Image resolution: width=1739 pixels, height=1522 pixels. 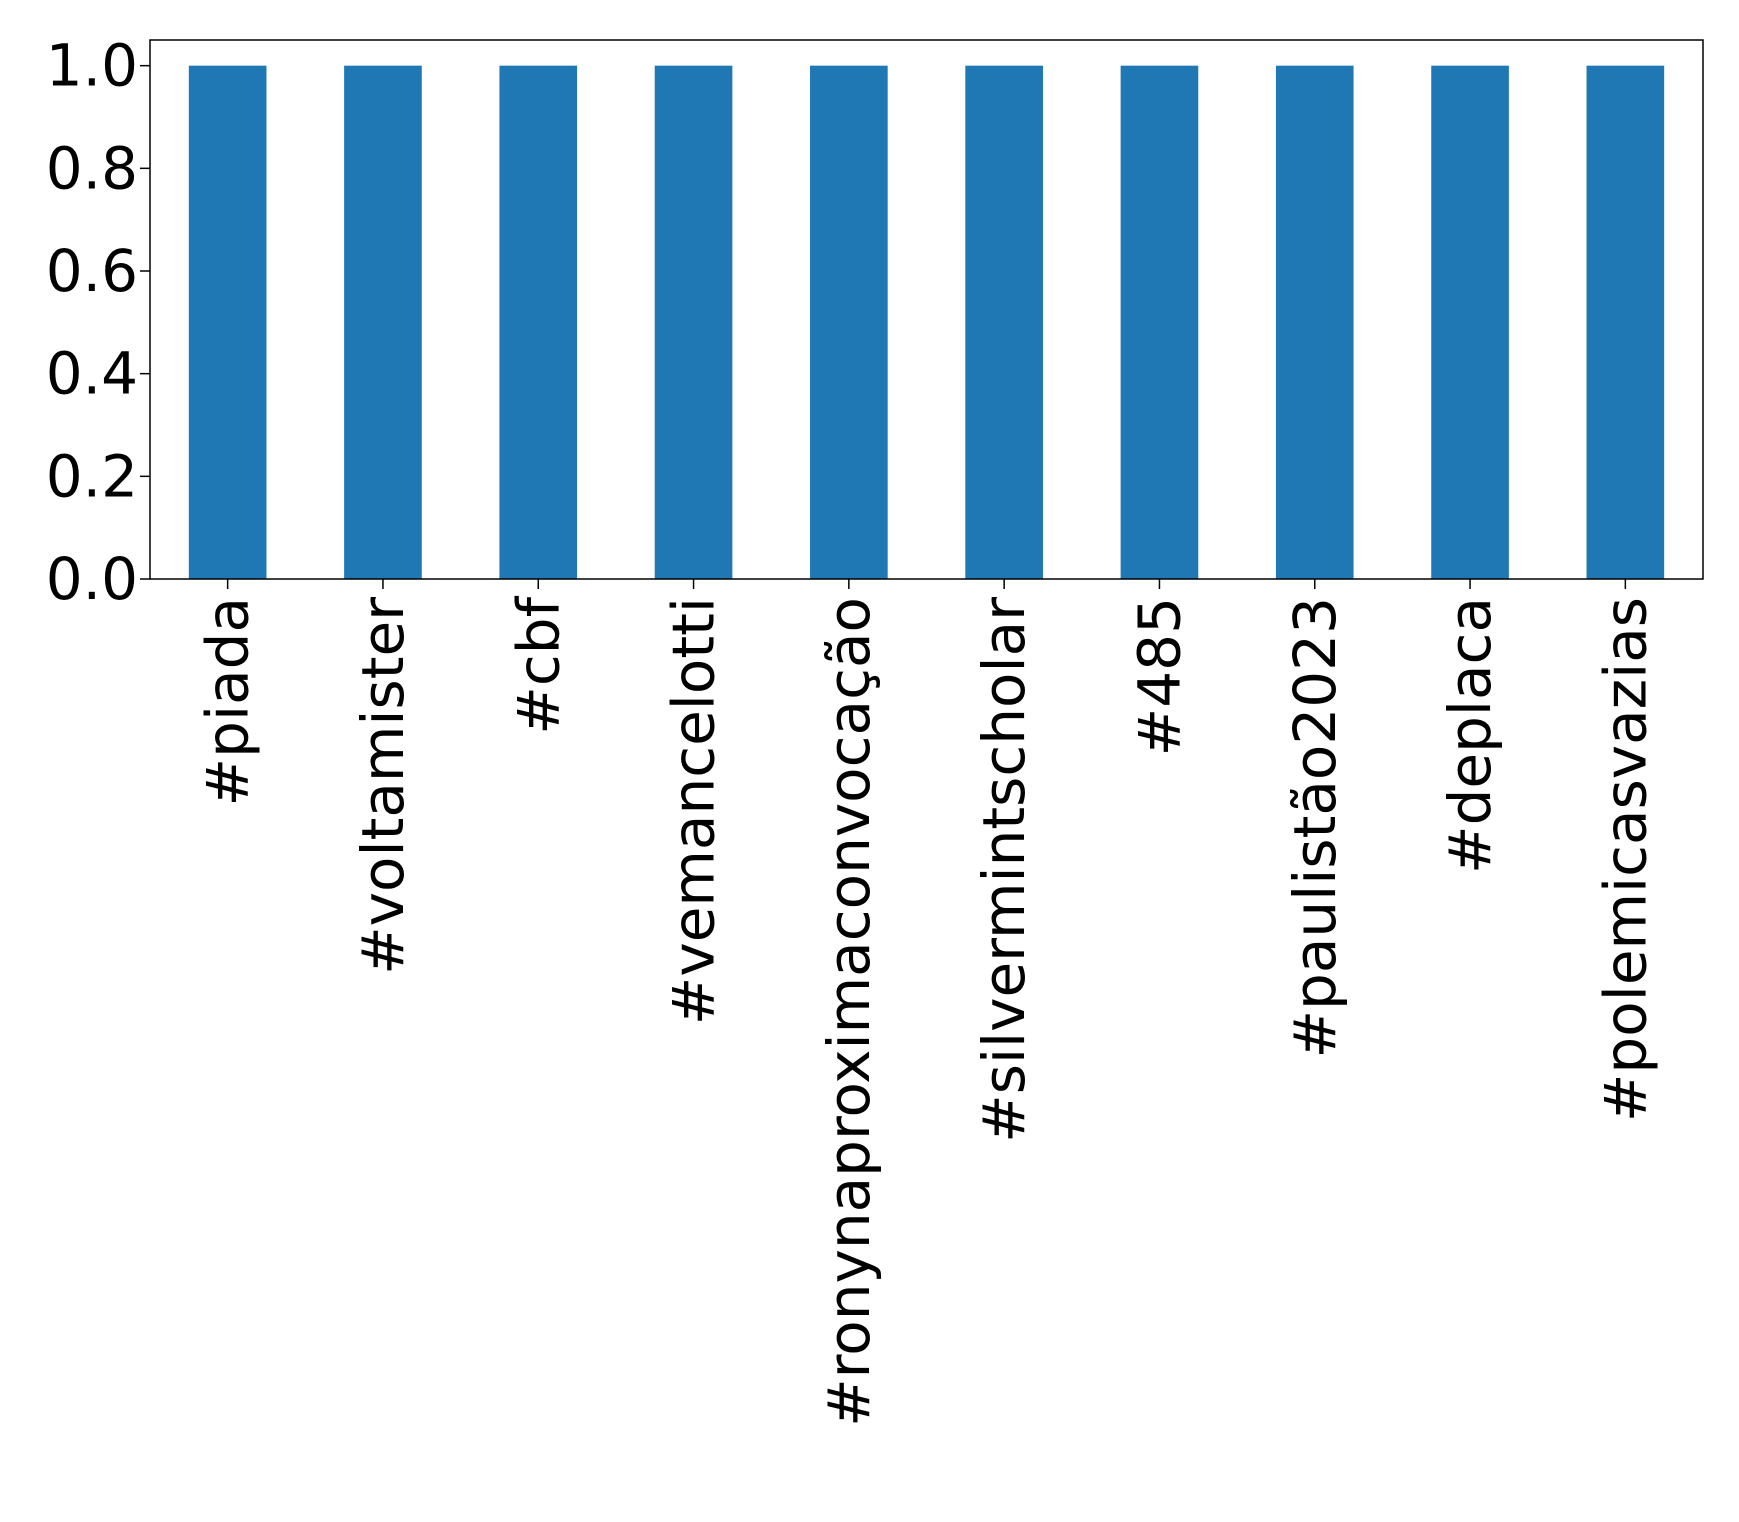 I want to click on x-tick-label-6: #485, so click(x=1159, y=676).